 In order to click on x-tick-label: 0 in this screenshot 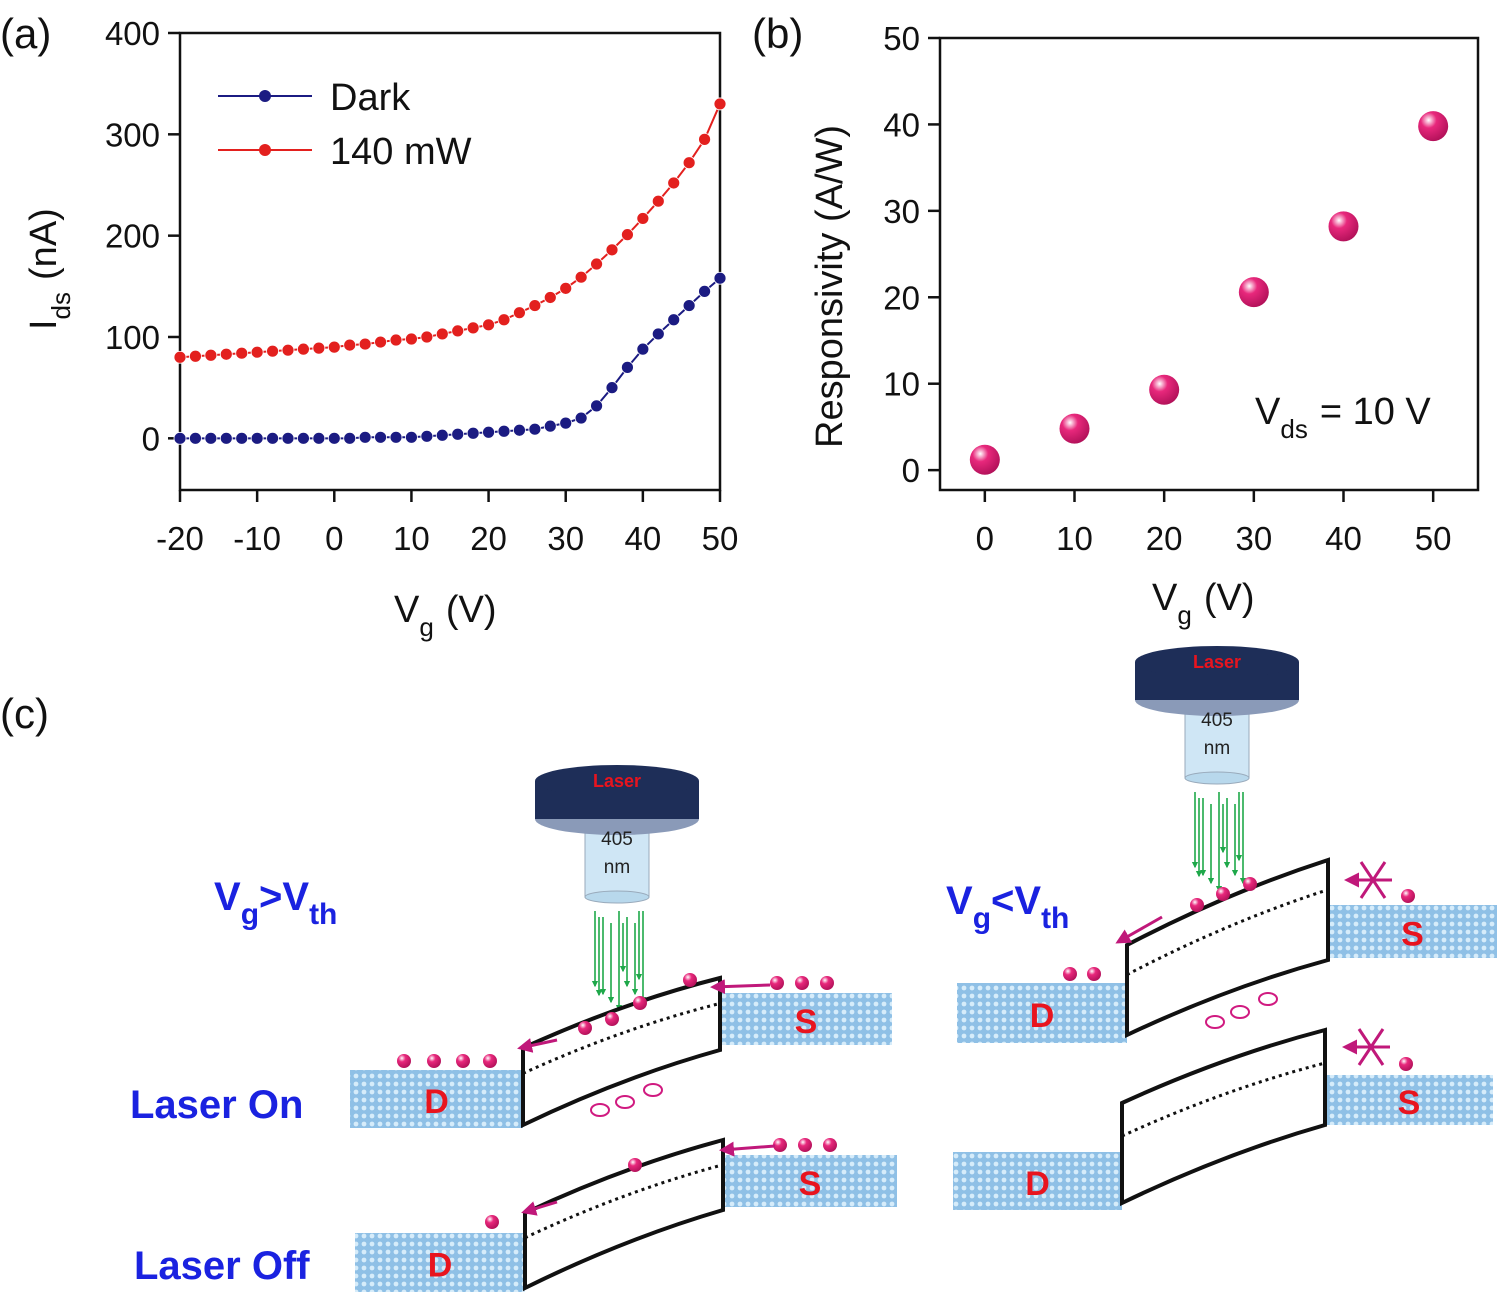, I will do `click(985, 538)`.